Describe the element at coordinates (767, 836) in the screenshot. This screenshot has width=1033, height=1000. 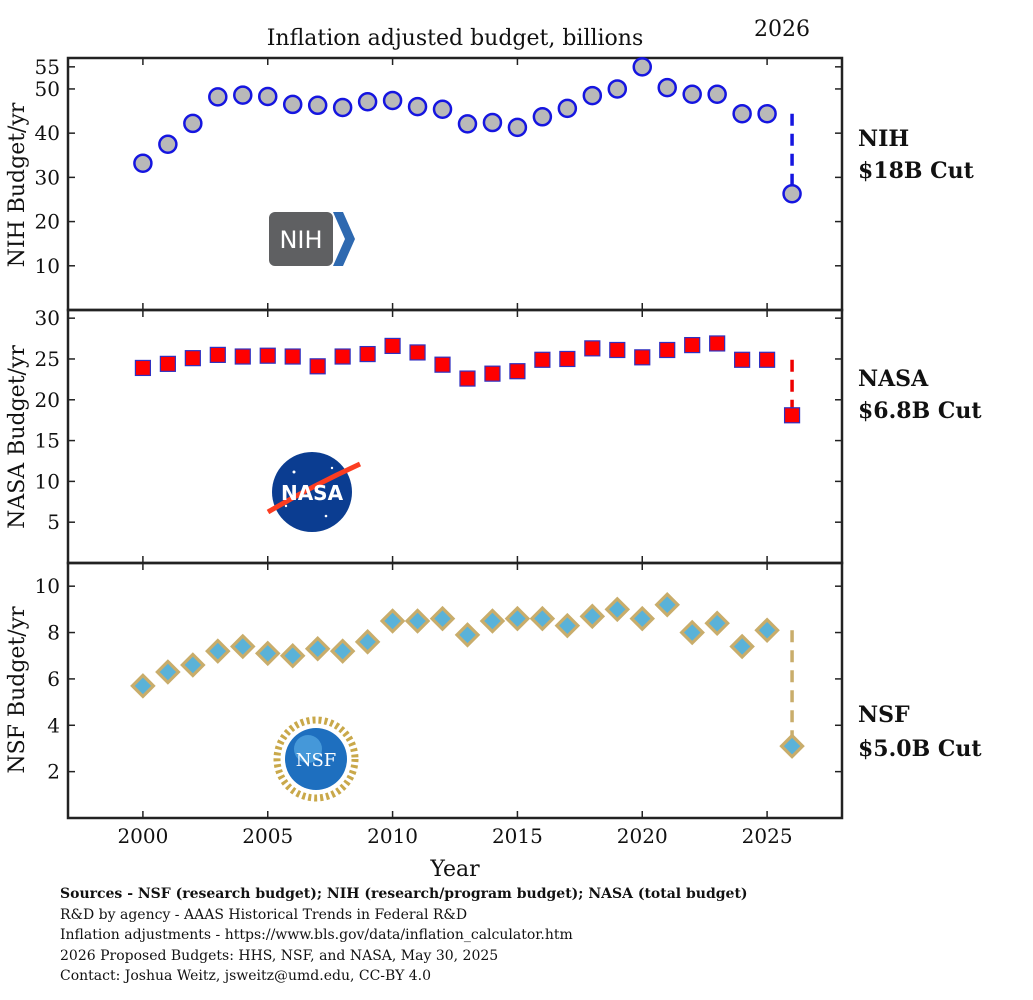
I see `xtick-label: 2025` at that location.